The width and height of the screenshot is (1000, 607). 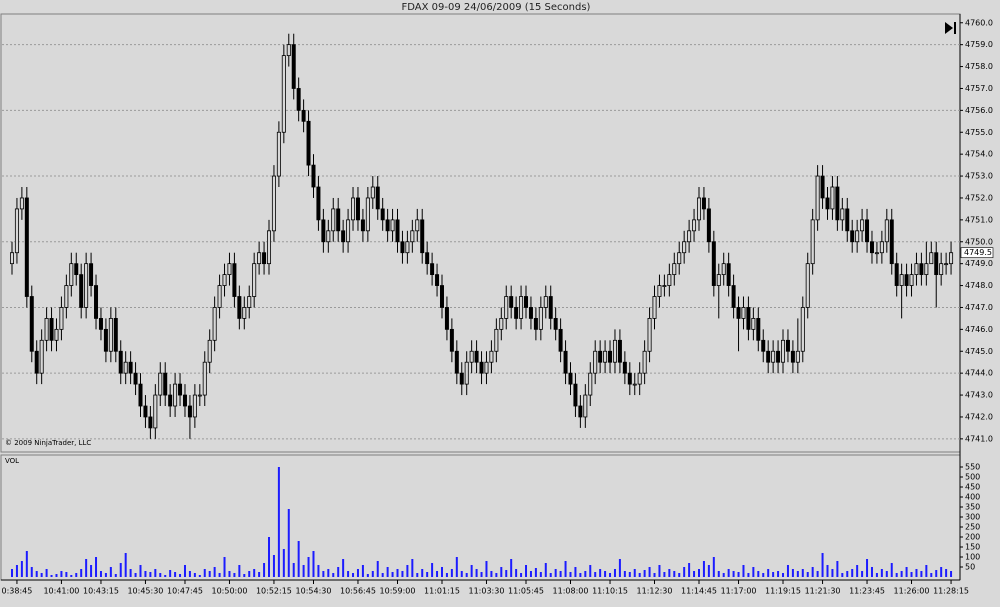 What do you see at coordinates (12, 461) in the screenshot?
I see `volume-label: VOL` at bounding box center [12, 461].